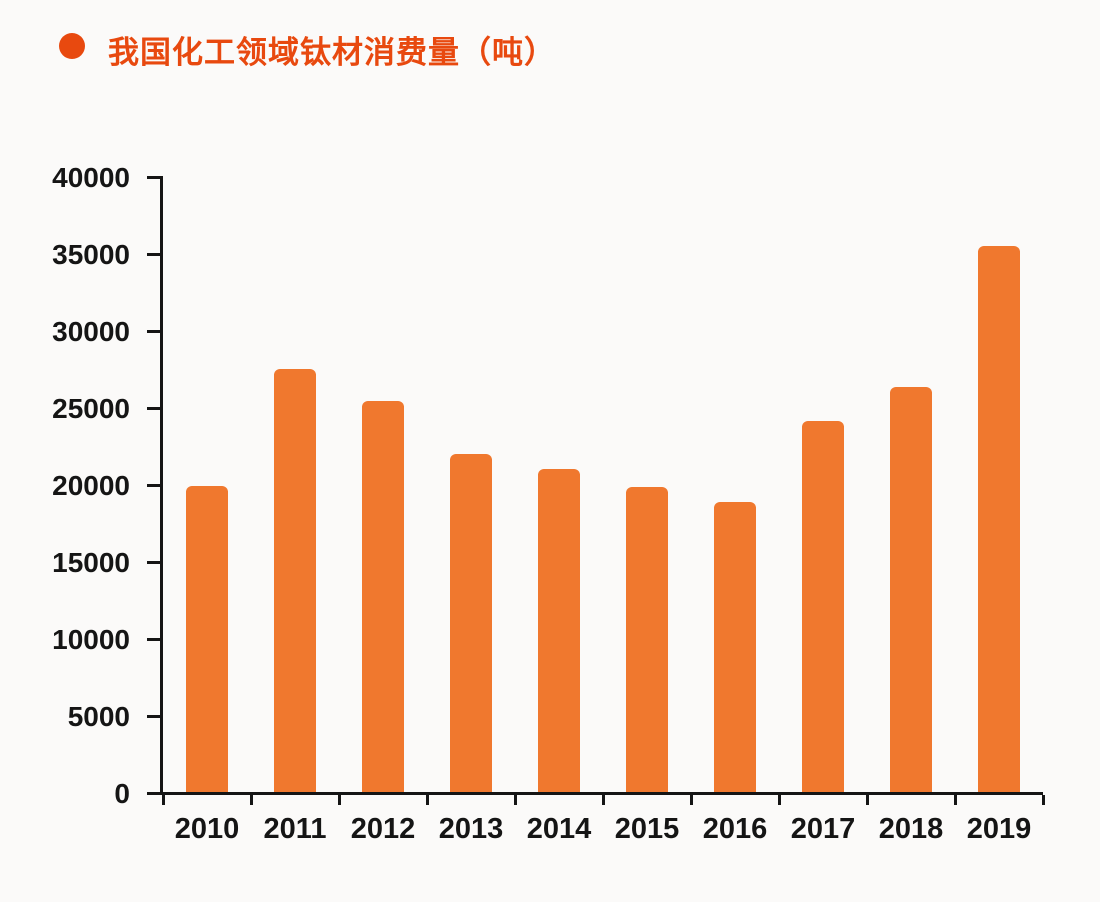 The width and height of the screenshot is (1100, 902). Describe the element at coordinates (601, 793) in the screenshot. I see `x-axis-line` at that location.